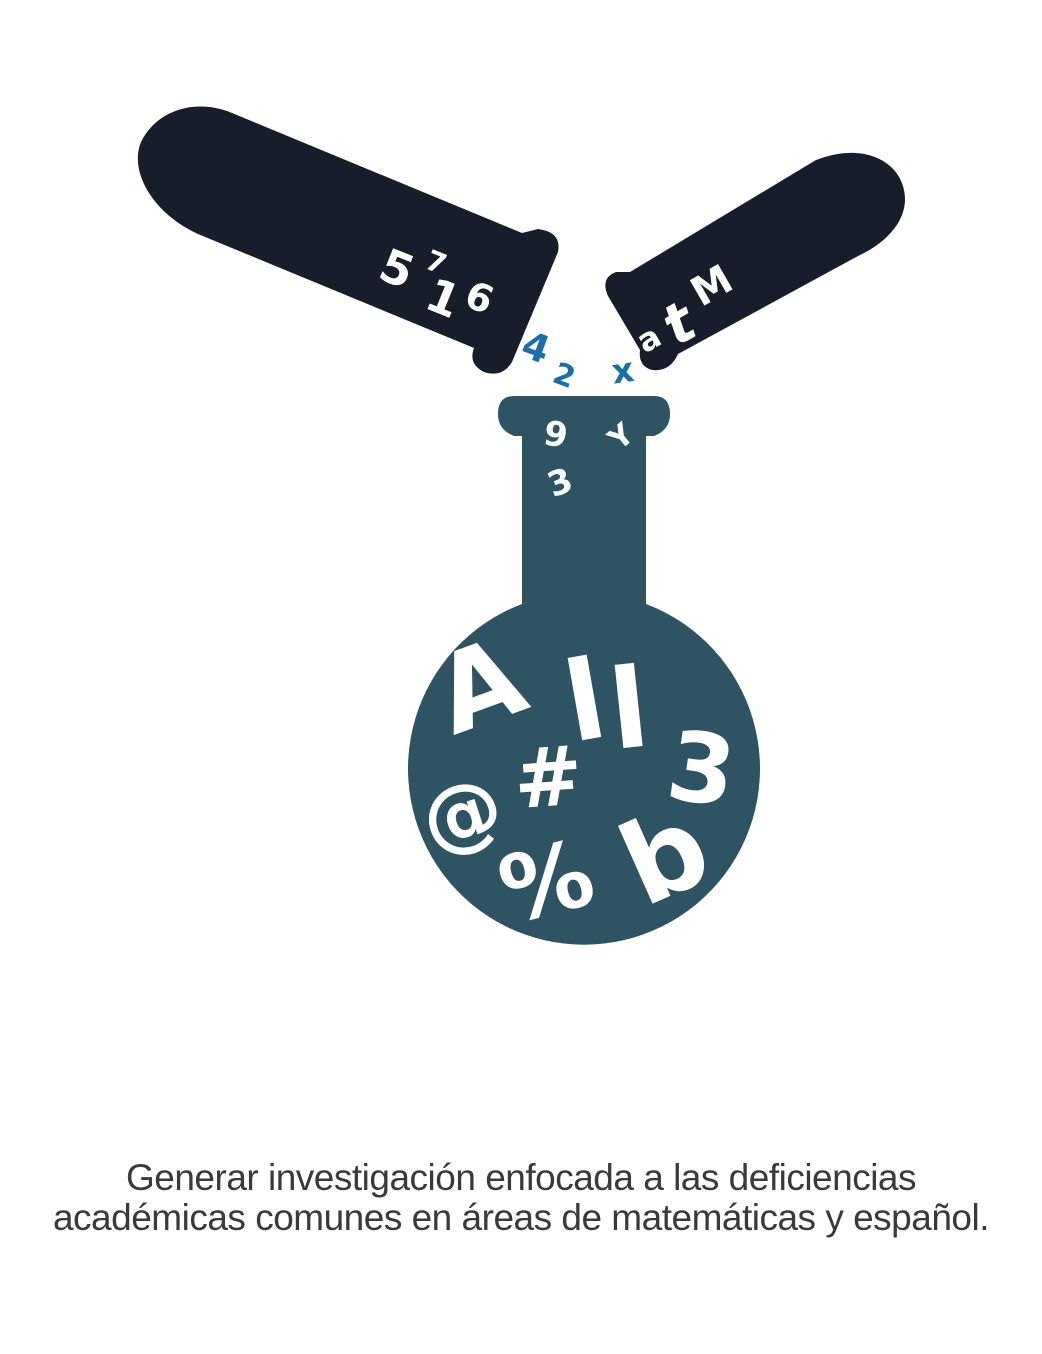 The image size is (1042, 1354). I want to click on flask-body, so click(584, 670).